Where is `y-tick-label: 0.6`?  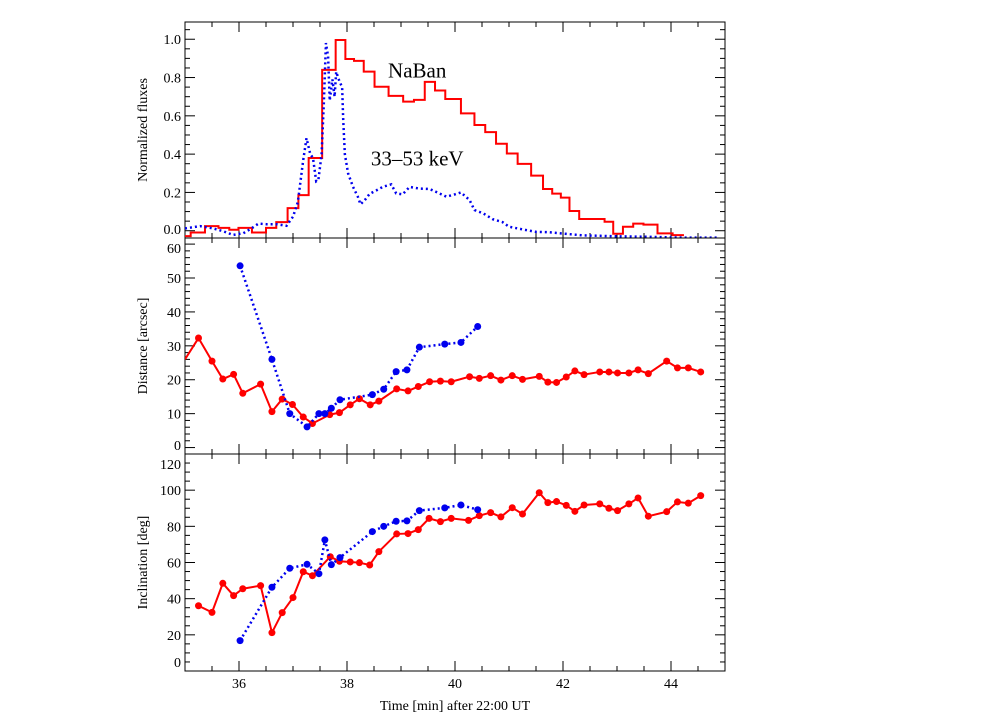
y-tick-label: 0.6 is located at coordinates (173, 117).